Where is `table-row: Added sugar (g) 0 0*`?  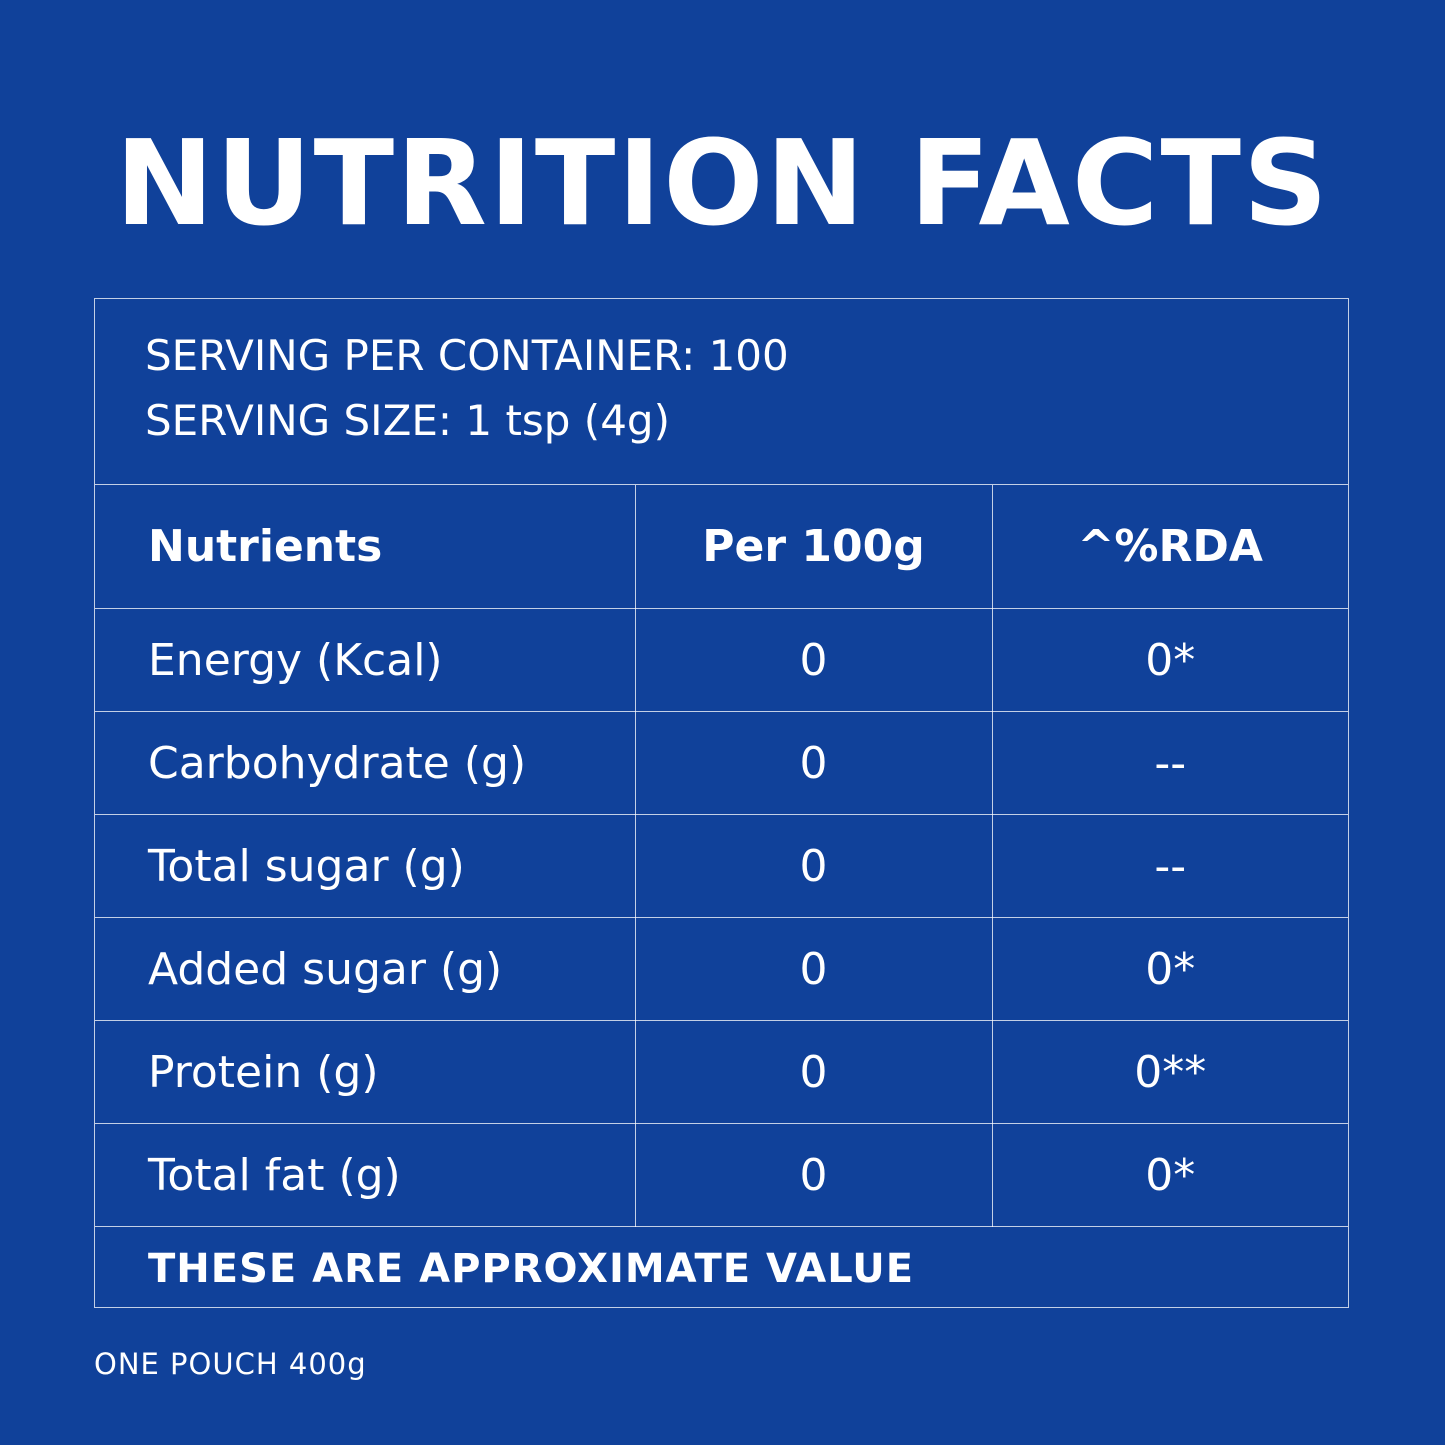
table-row: Added sugar (g) 0 0* is located at coordinates (721, 969).